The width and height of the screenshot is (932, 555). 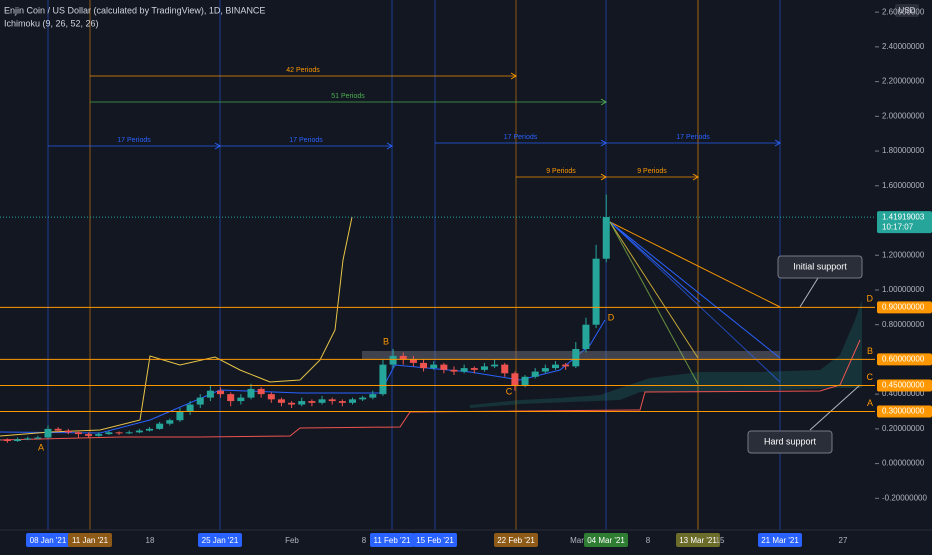 I want to click on point-letter: C, so click(x=509, y=391).